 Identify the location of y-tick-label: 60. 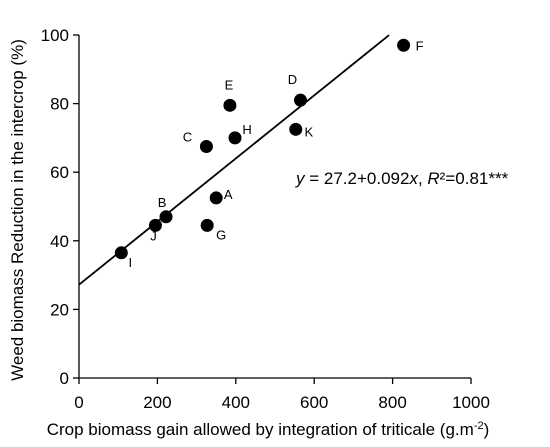
(59, 172).